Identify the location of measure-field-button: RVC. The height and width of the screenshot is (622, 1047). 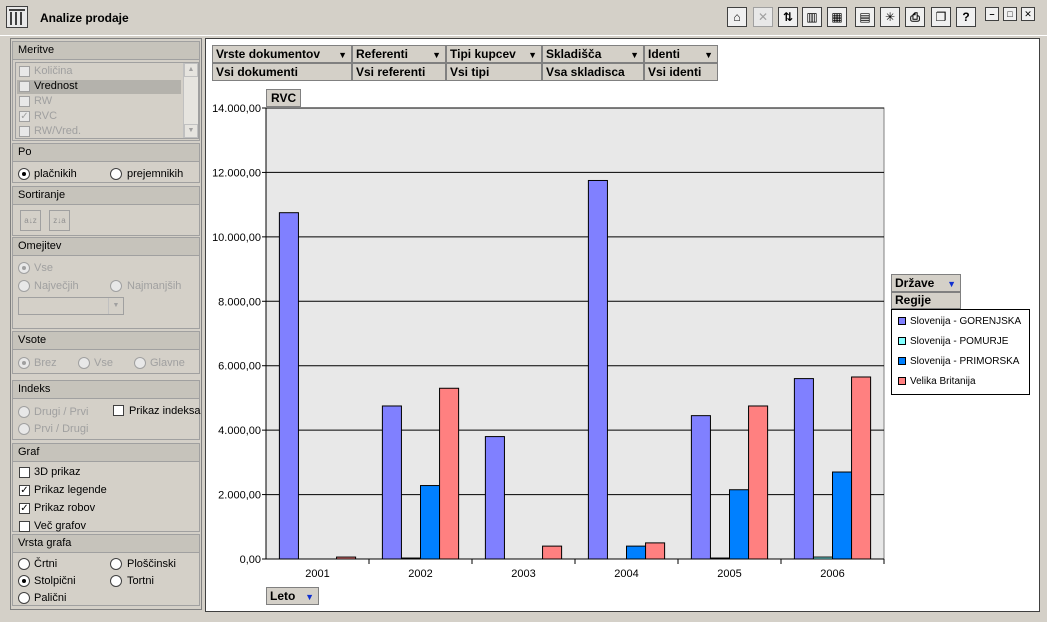
(283, 98).